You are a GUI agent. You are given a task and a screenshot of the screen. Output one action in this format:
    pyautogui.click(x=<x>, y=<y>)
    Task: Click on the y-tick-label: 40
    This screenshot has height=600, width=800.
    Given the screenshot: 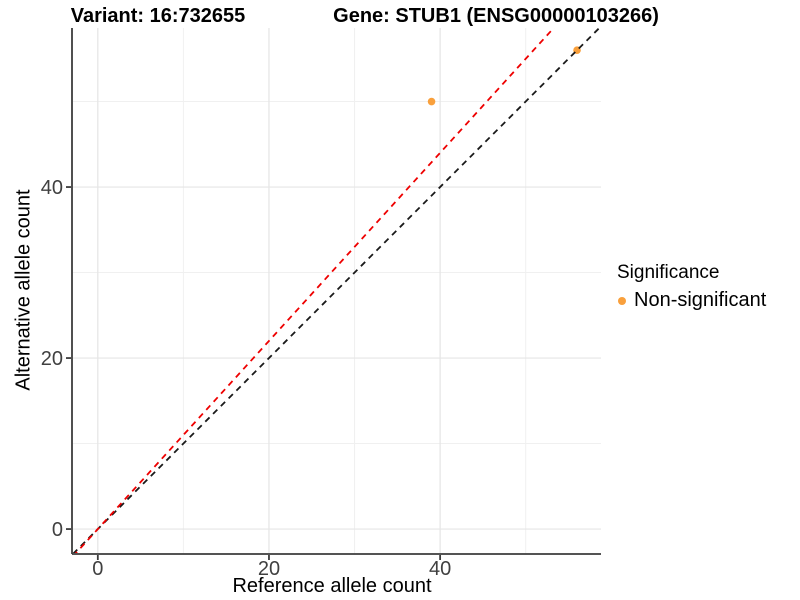 What is the action you would take?
    pyautogui.click(x=52, y=188)
    